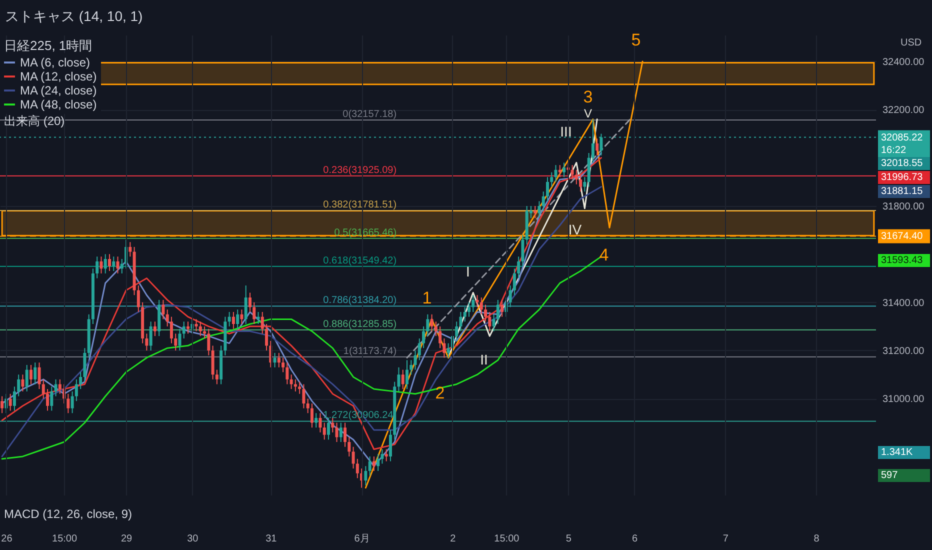 This screenshot has height=550, width=932. I want to click on annotation: I, so click(468, 272).